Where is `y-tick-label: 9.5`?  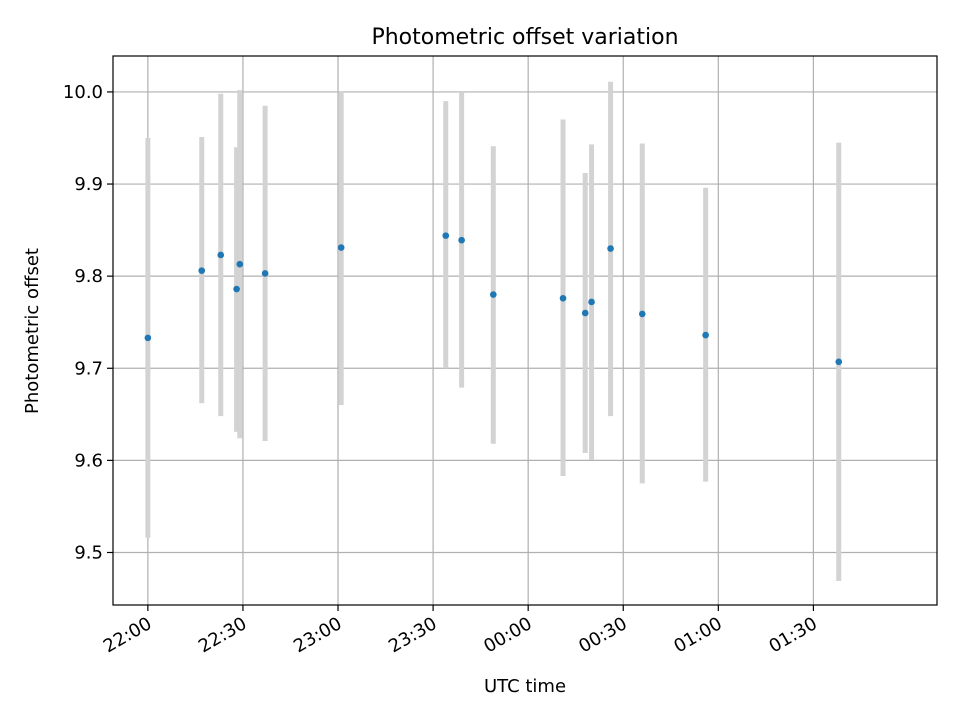
y-tick-label: 9.5 is located at coordinates (88, 552).